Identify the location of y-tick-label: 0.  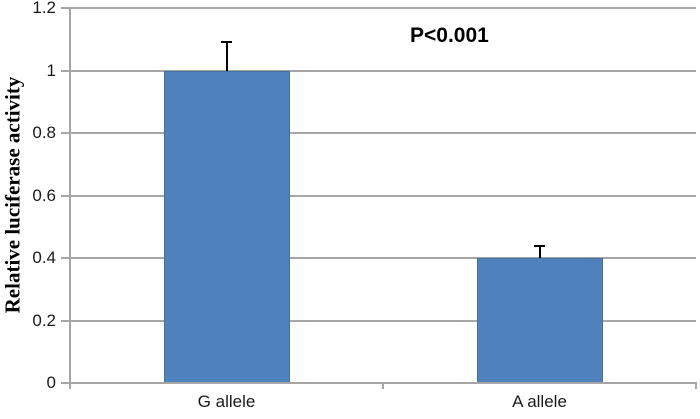
(51, 382).